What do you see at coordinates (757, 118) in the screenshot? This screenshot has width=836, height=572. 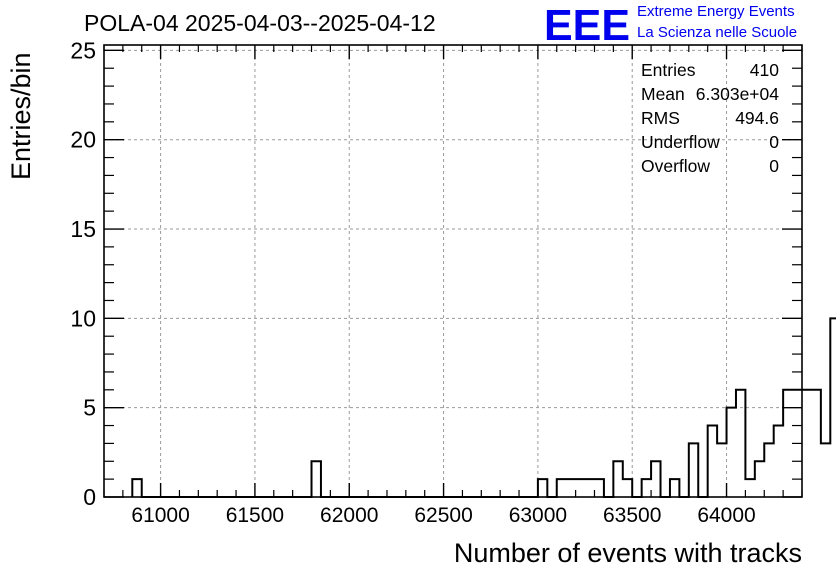 I see `stats-rms-value: 494.6` at bounding box center [757, 118].